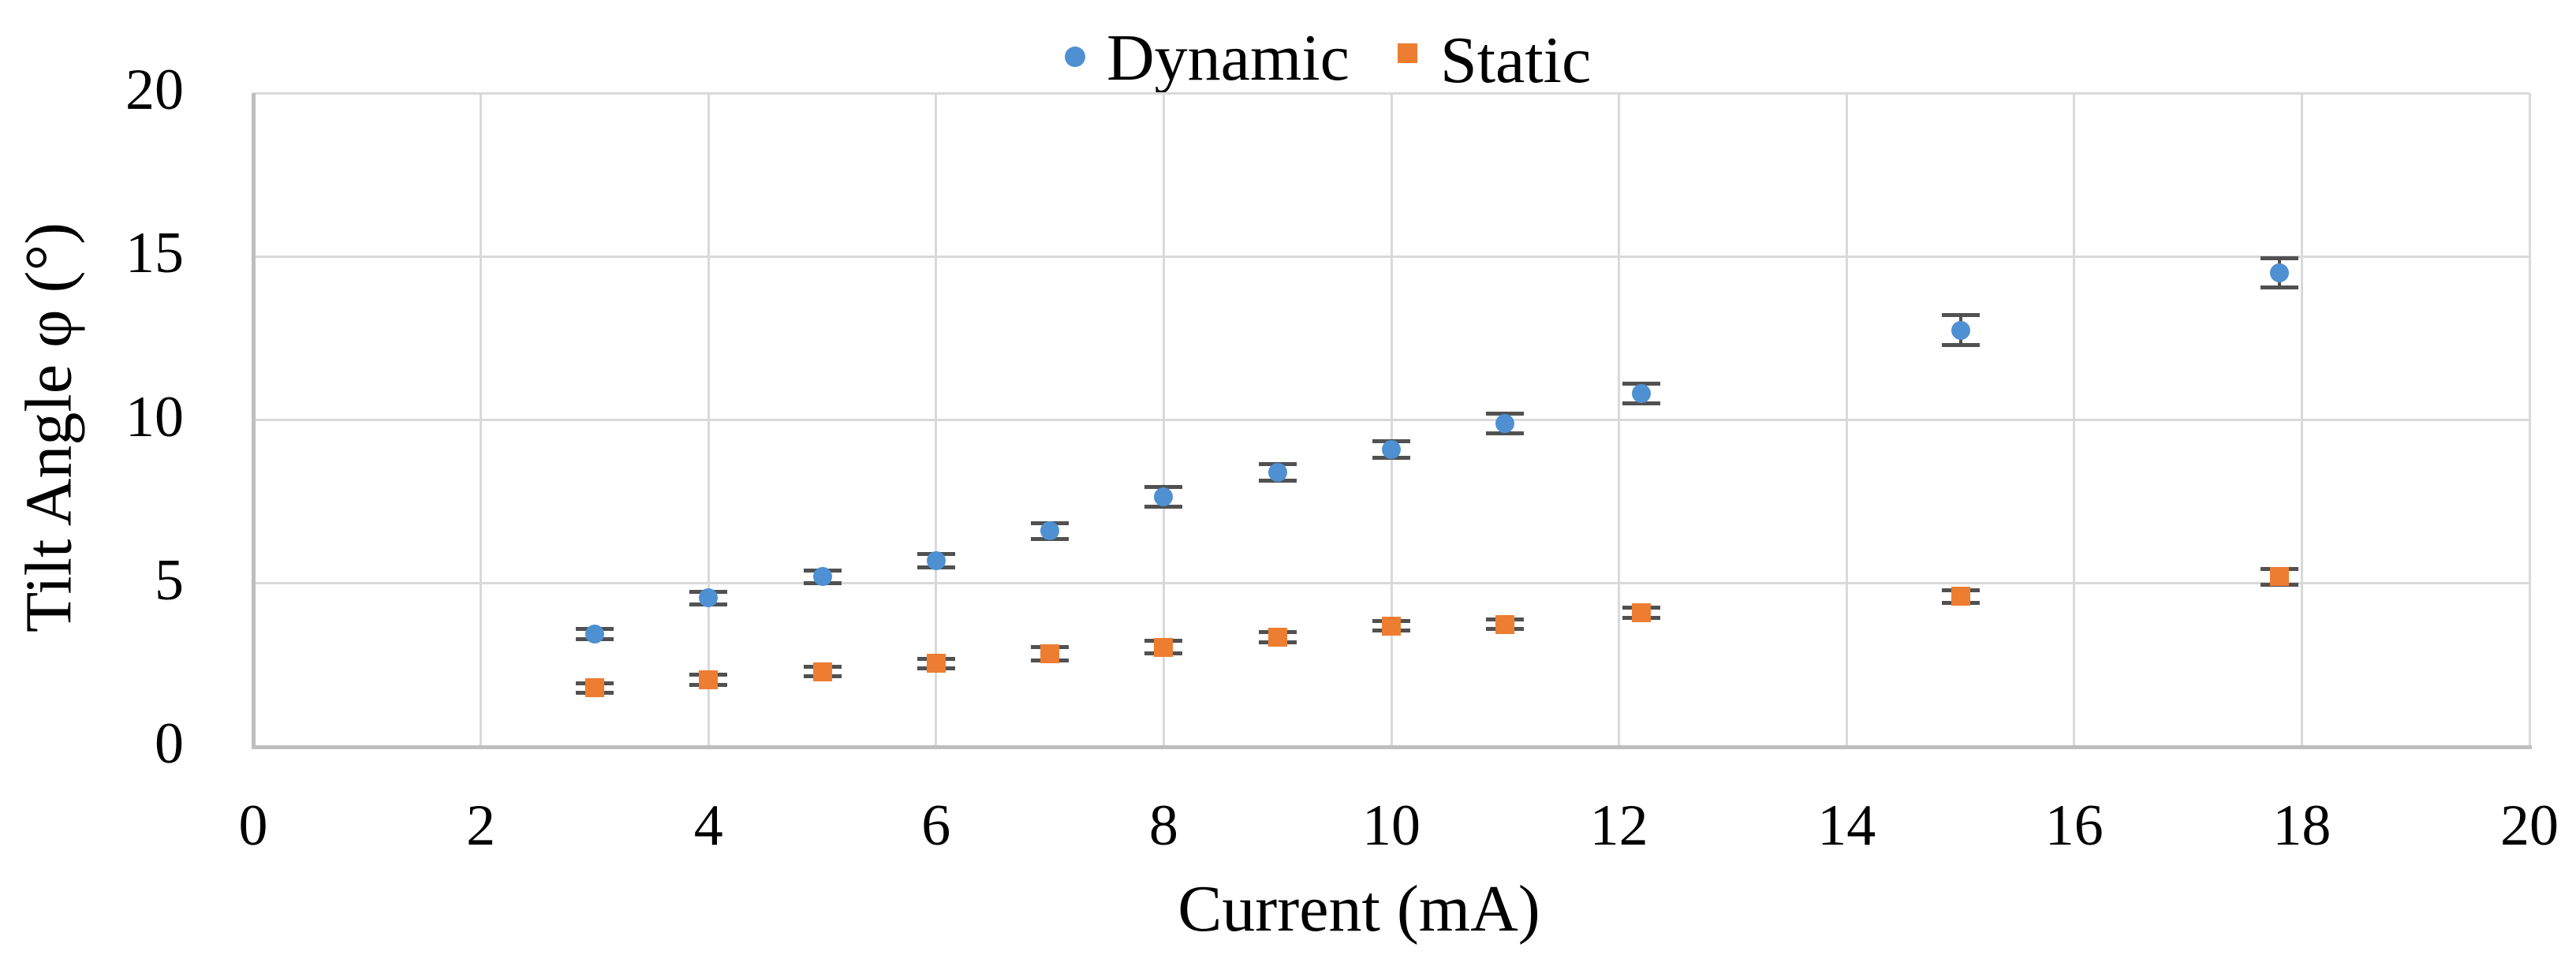  Describe the element at coordinates (154, 90) in the screenshot. I see `y-tick-label: 20` at that location.